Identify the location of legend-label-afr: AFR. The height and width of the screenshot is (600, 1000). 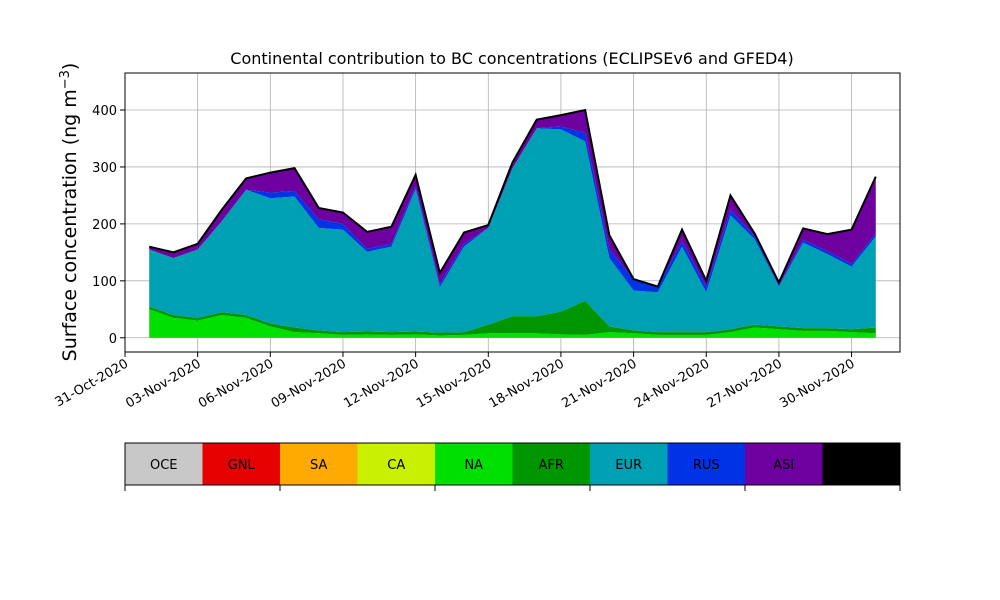
(551, 465).